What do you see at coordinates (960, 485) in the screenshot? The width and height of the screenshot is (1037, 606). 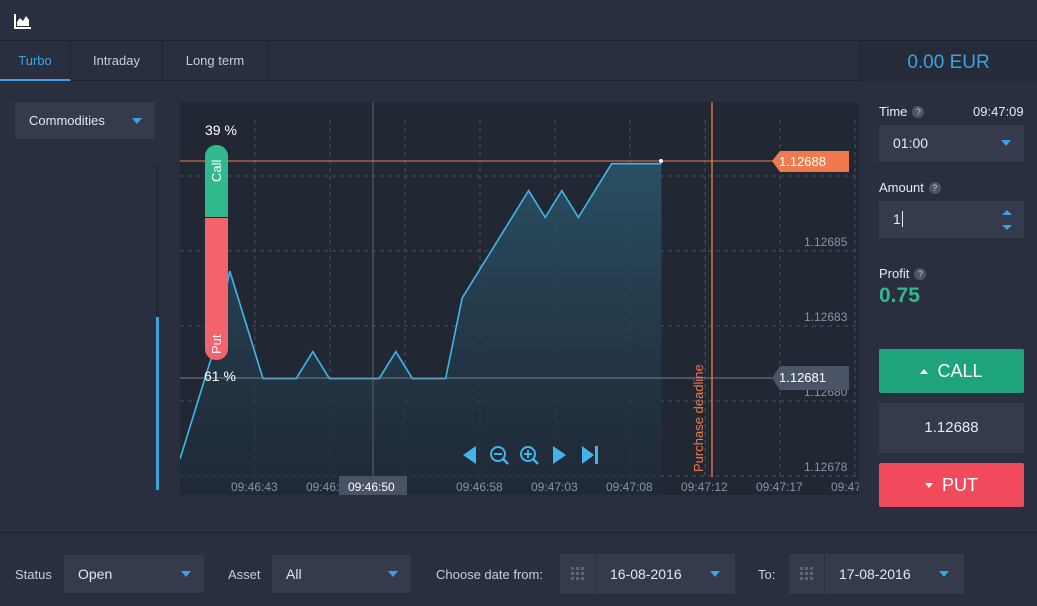 I see `put-button-label: PUT` at bounding box center [960, 485].